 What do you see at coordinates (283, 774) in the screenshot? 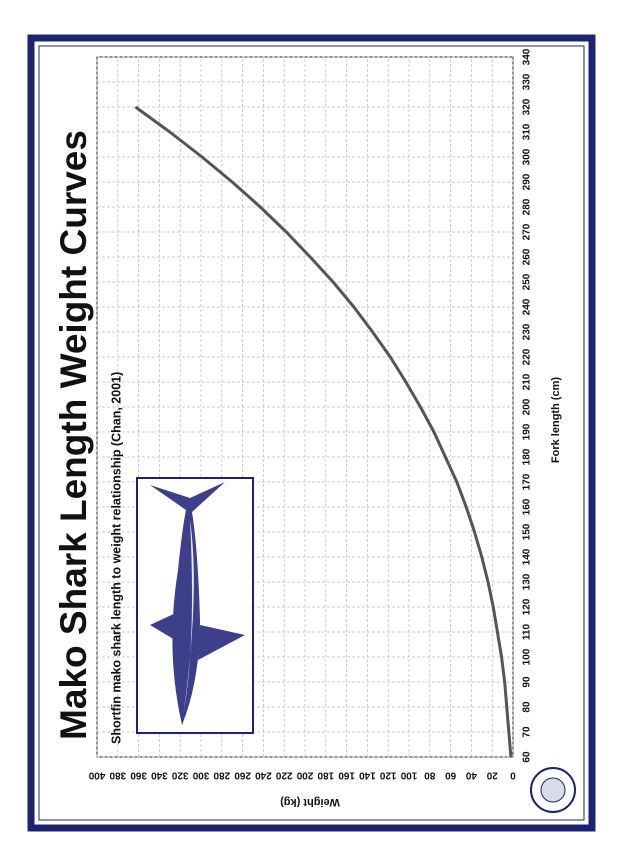
I see `y-tick-label: 220` at bounding box center [283, 774].